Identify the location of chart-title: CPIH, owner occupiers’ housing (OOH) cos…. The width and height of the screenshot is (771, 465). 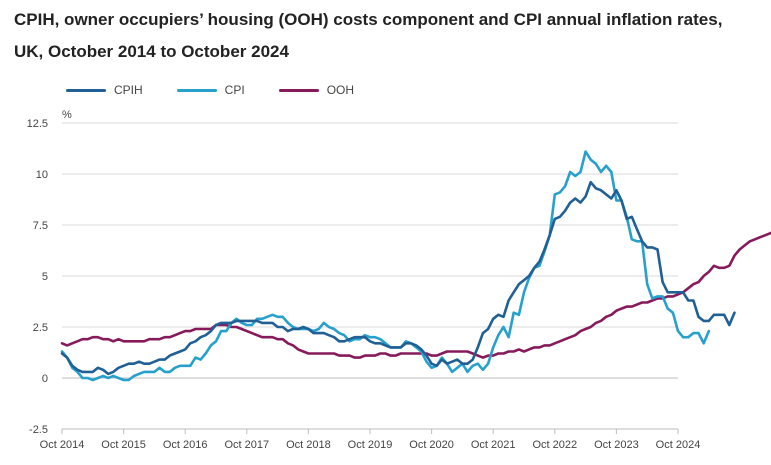
(368, 35).